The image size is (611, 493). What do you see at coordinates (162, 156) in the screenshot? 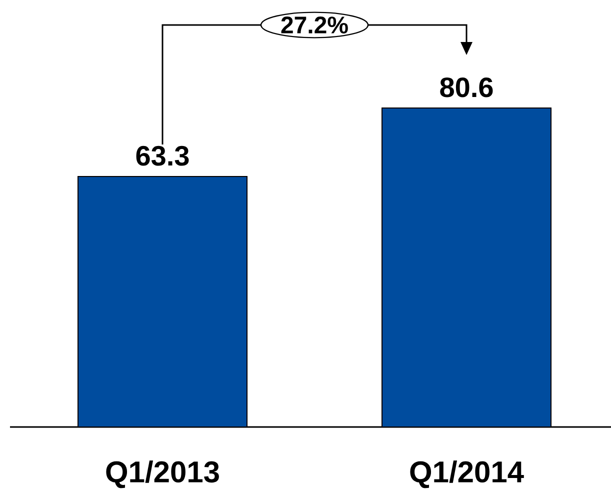
I see `data-label: 63.3` at bounding box center [162, 156].